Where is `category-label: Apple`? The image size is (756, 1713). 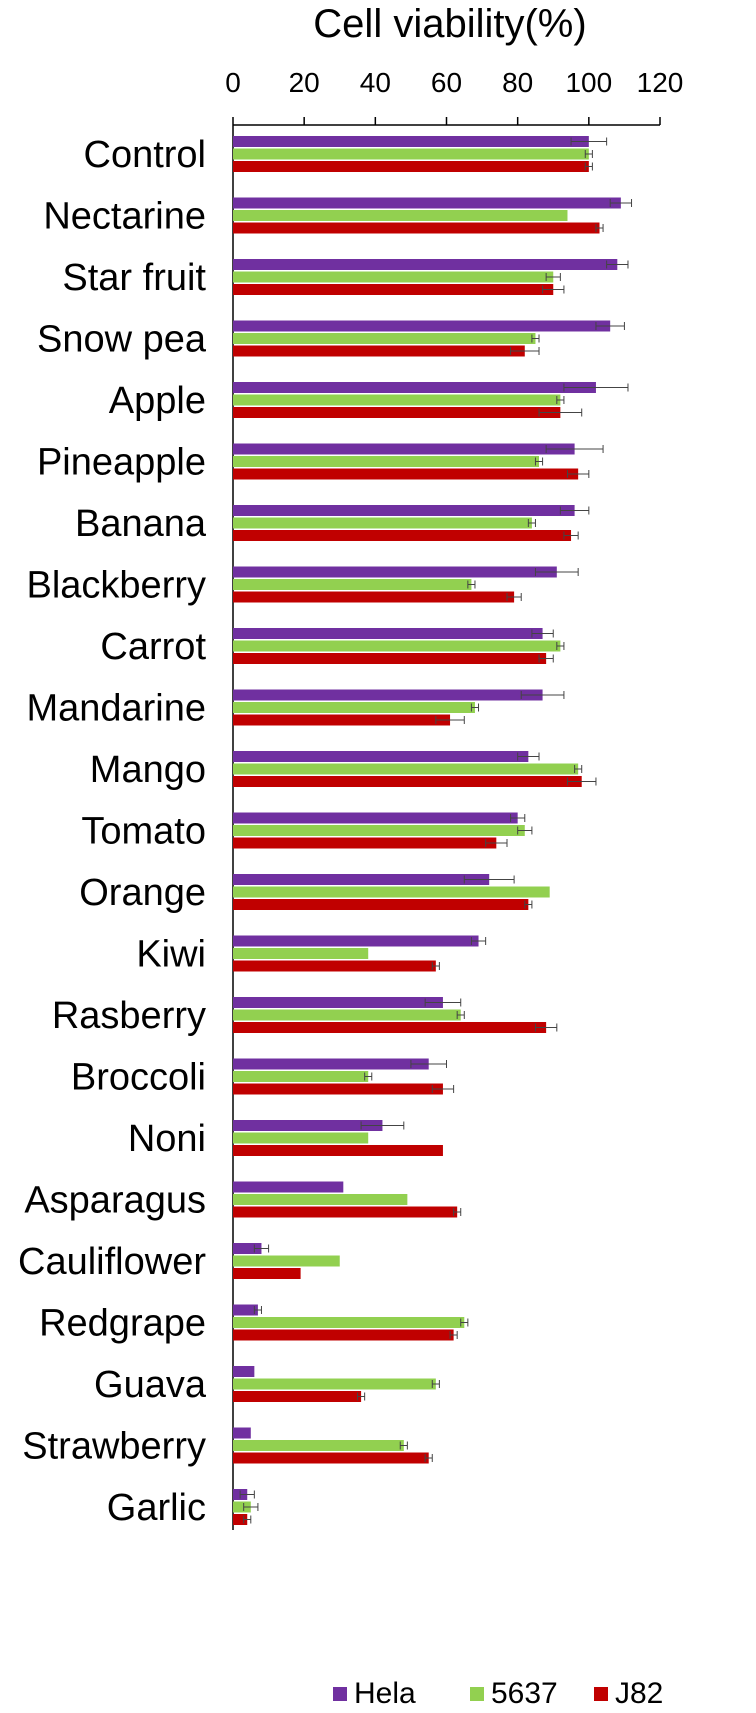 category-label: Apple is located at coordinates (157, 401).